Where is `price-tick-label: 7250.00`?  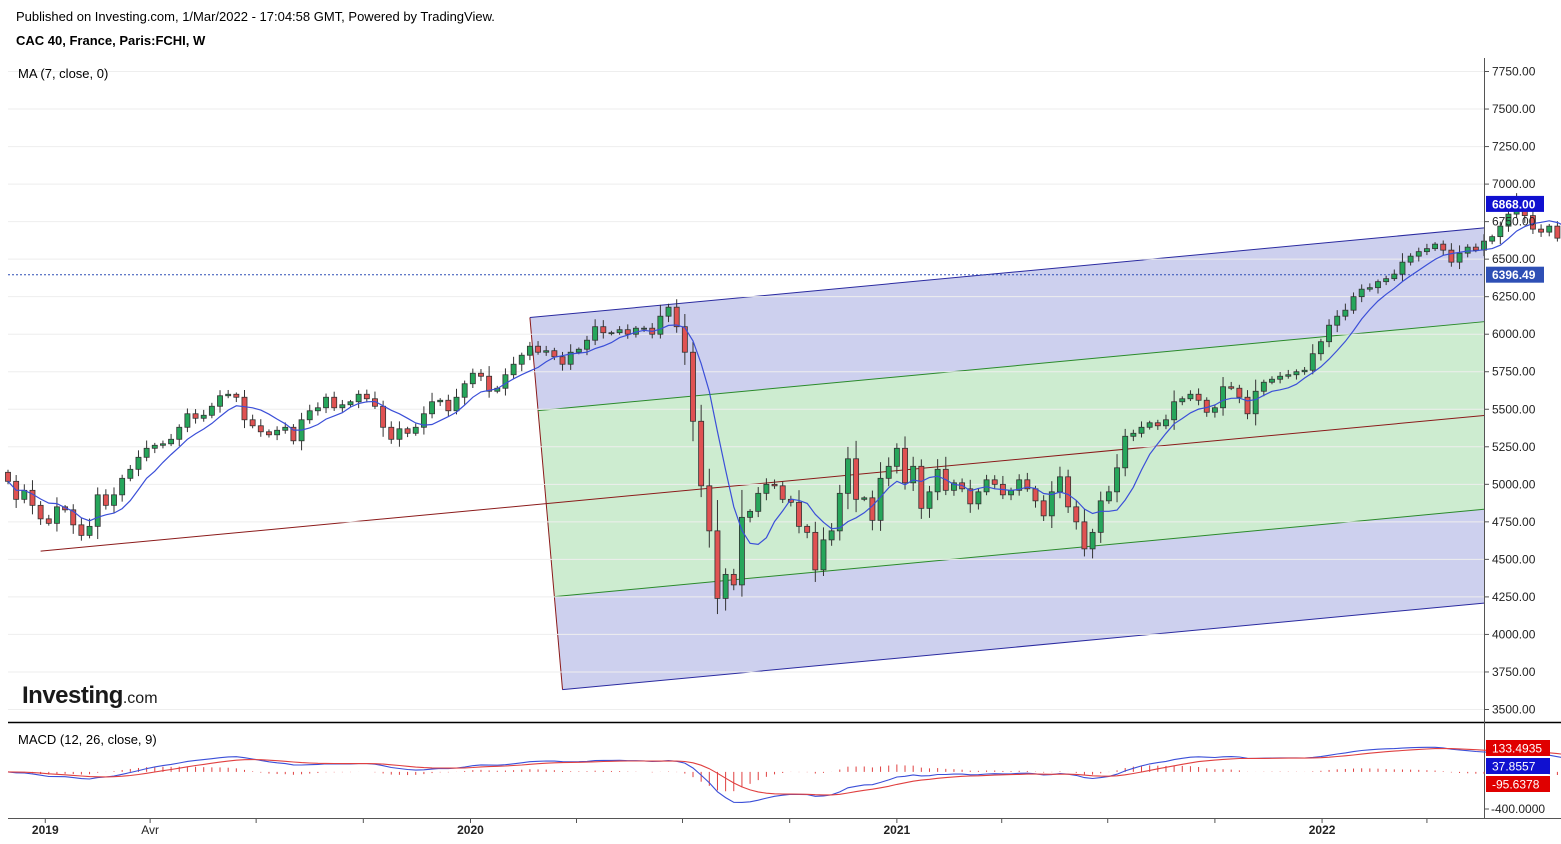 price-tick-label: 7250.00 is located at coordinates (1514, 147).